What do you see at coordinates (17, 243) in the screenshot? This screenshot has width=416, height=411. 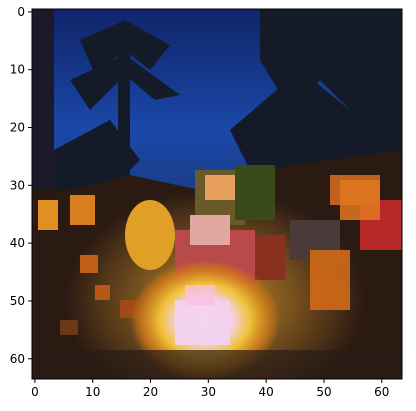 I see `y-tick-label: 40` at bounding box center [17, 243].